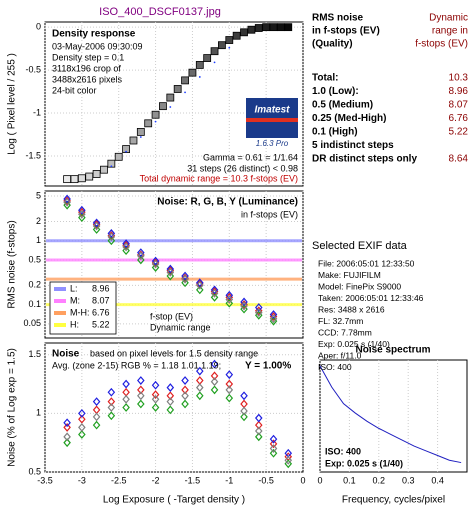 The width and height of the screenshot is (475, 509). I want to click on legend-label: H:, so click(74, 324).